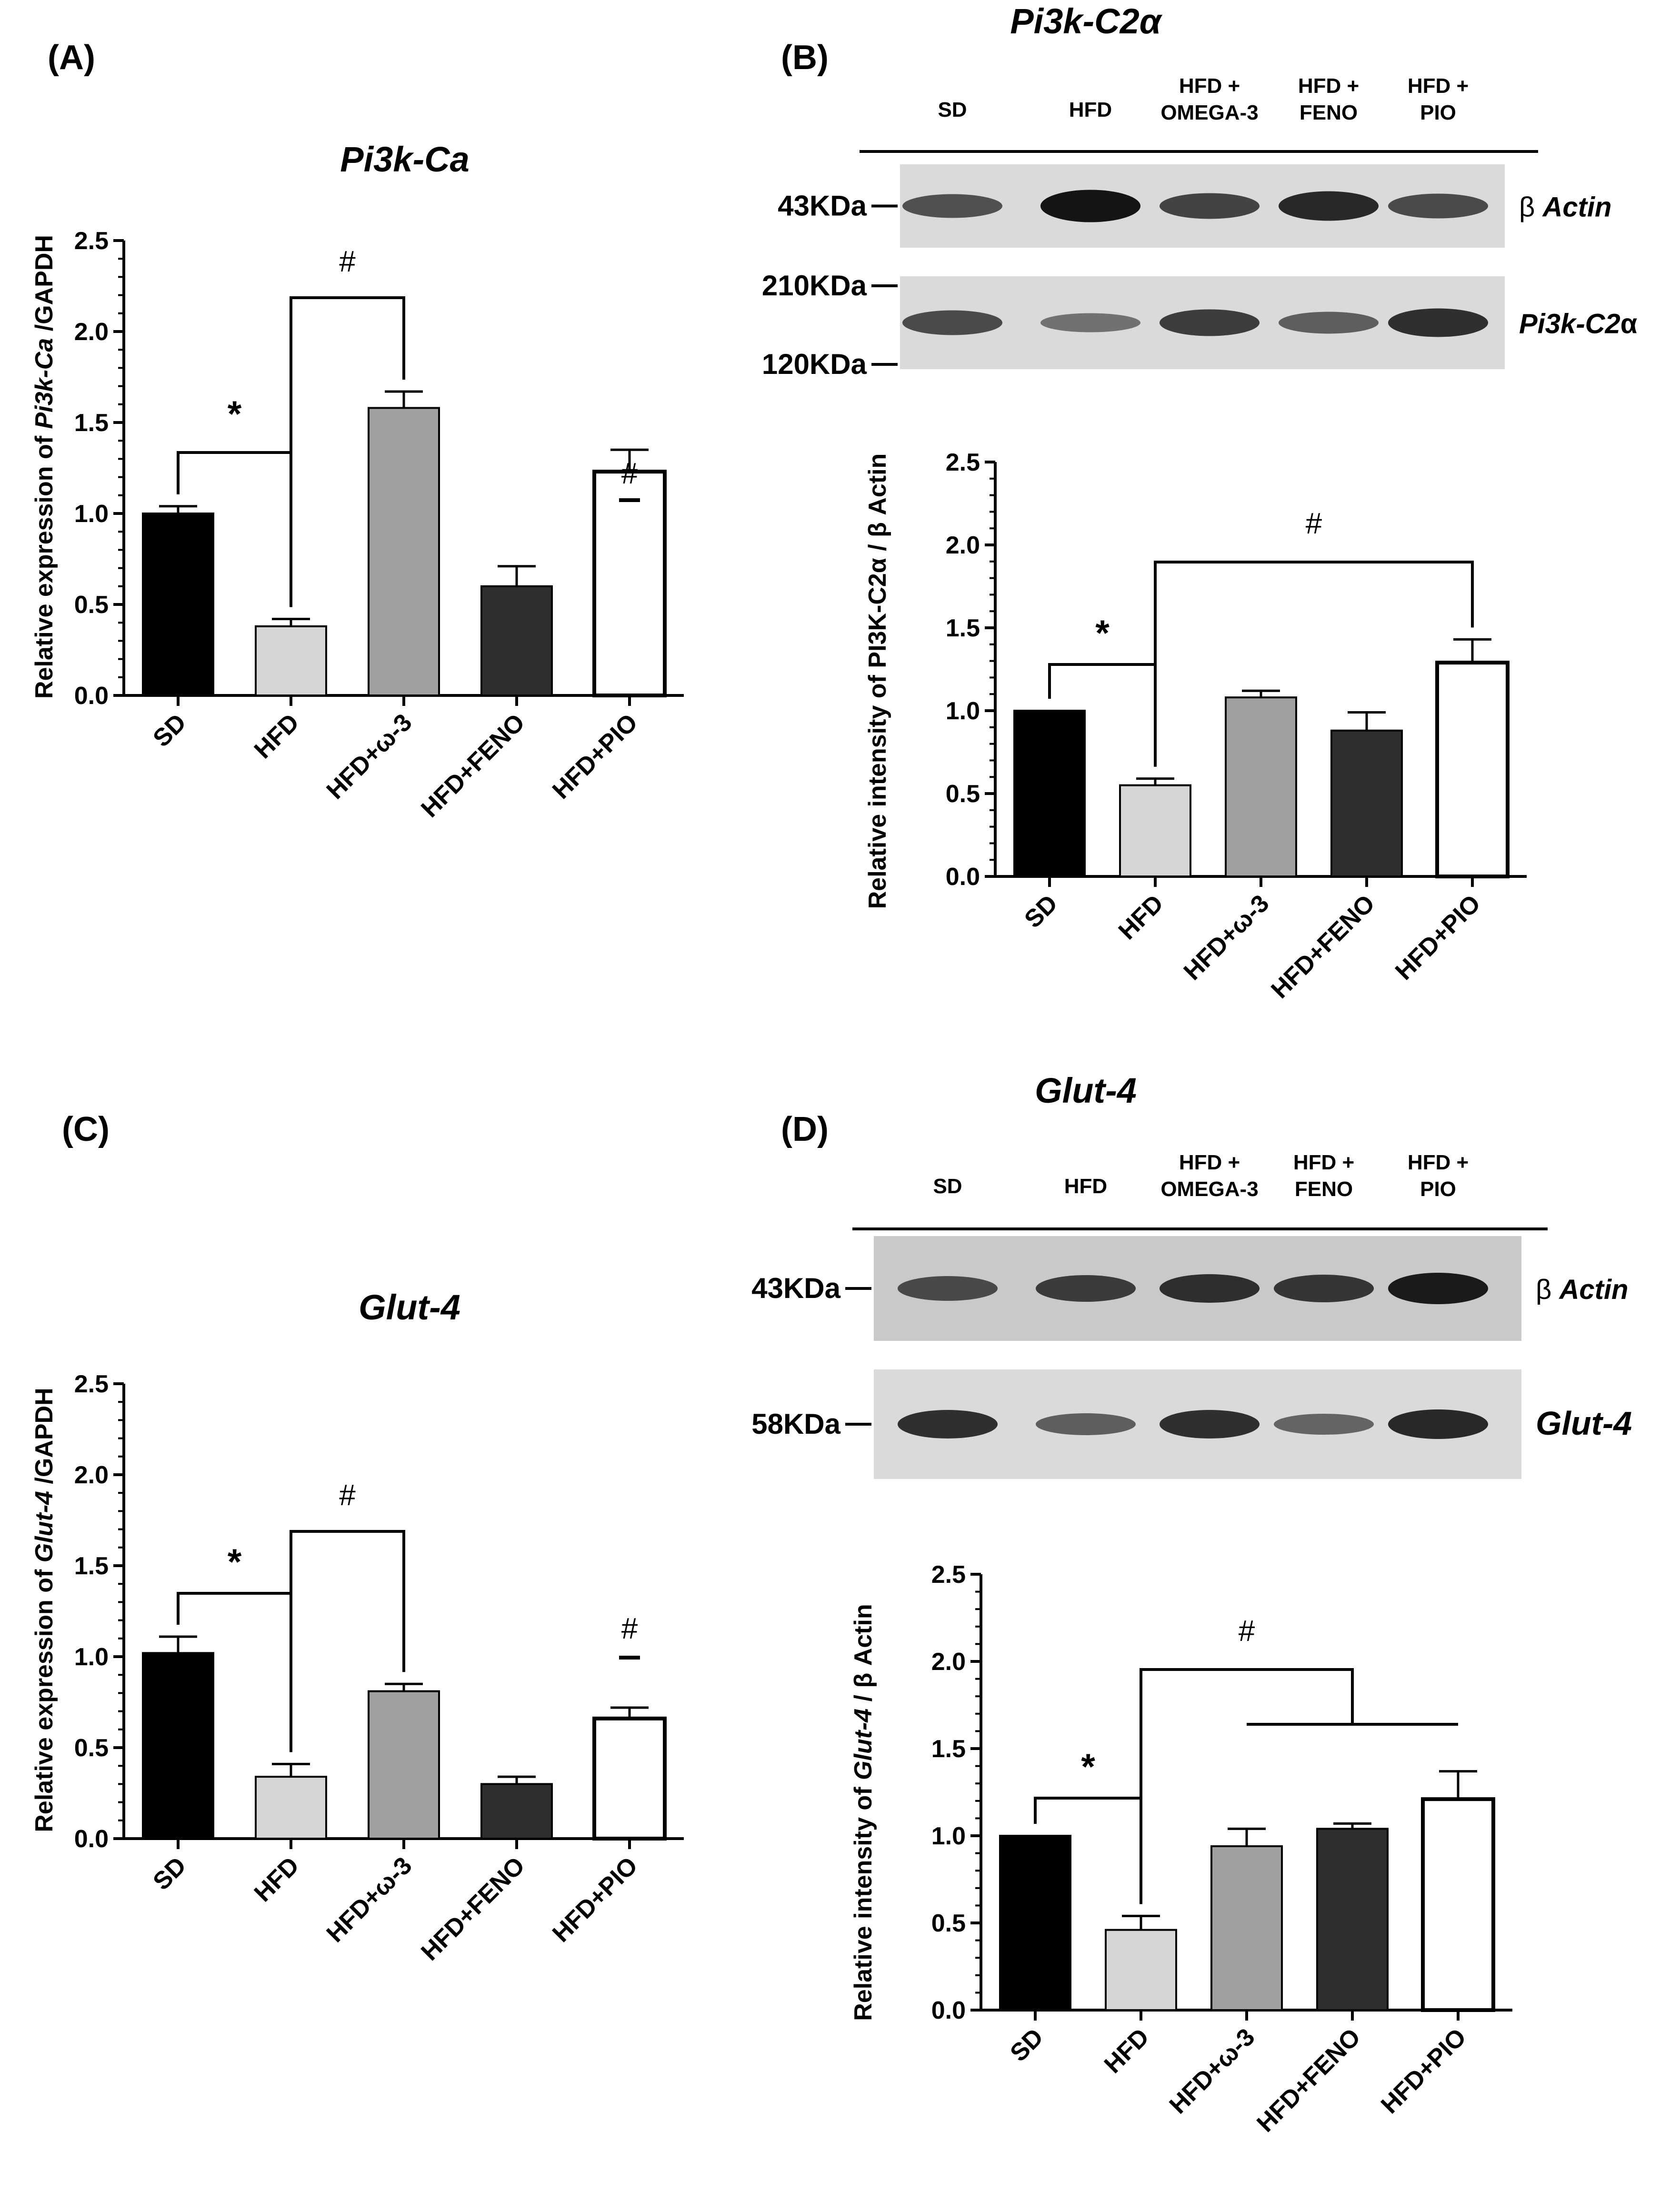  Describe the element at coordinates (369, 756) in the screenshot. I see `x-tick-label: HFD+ω-3` at that location.